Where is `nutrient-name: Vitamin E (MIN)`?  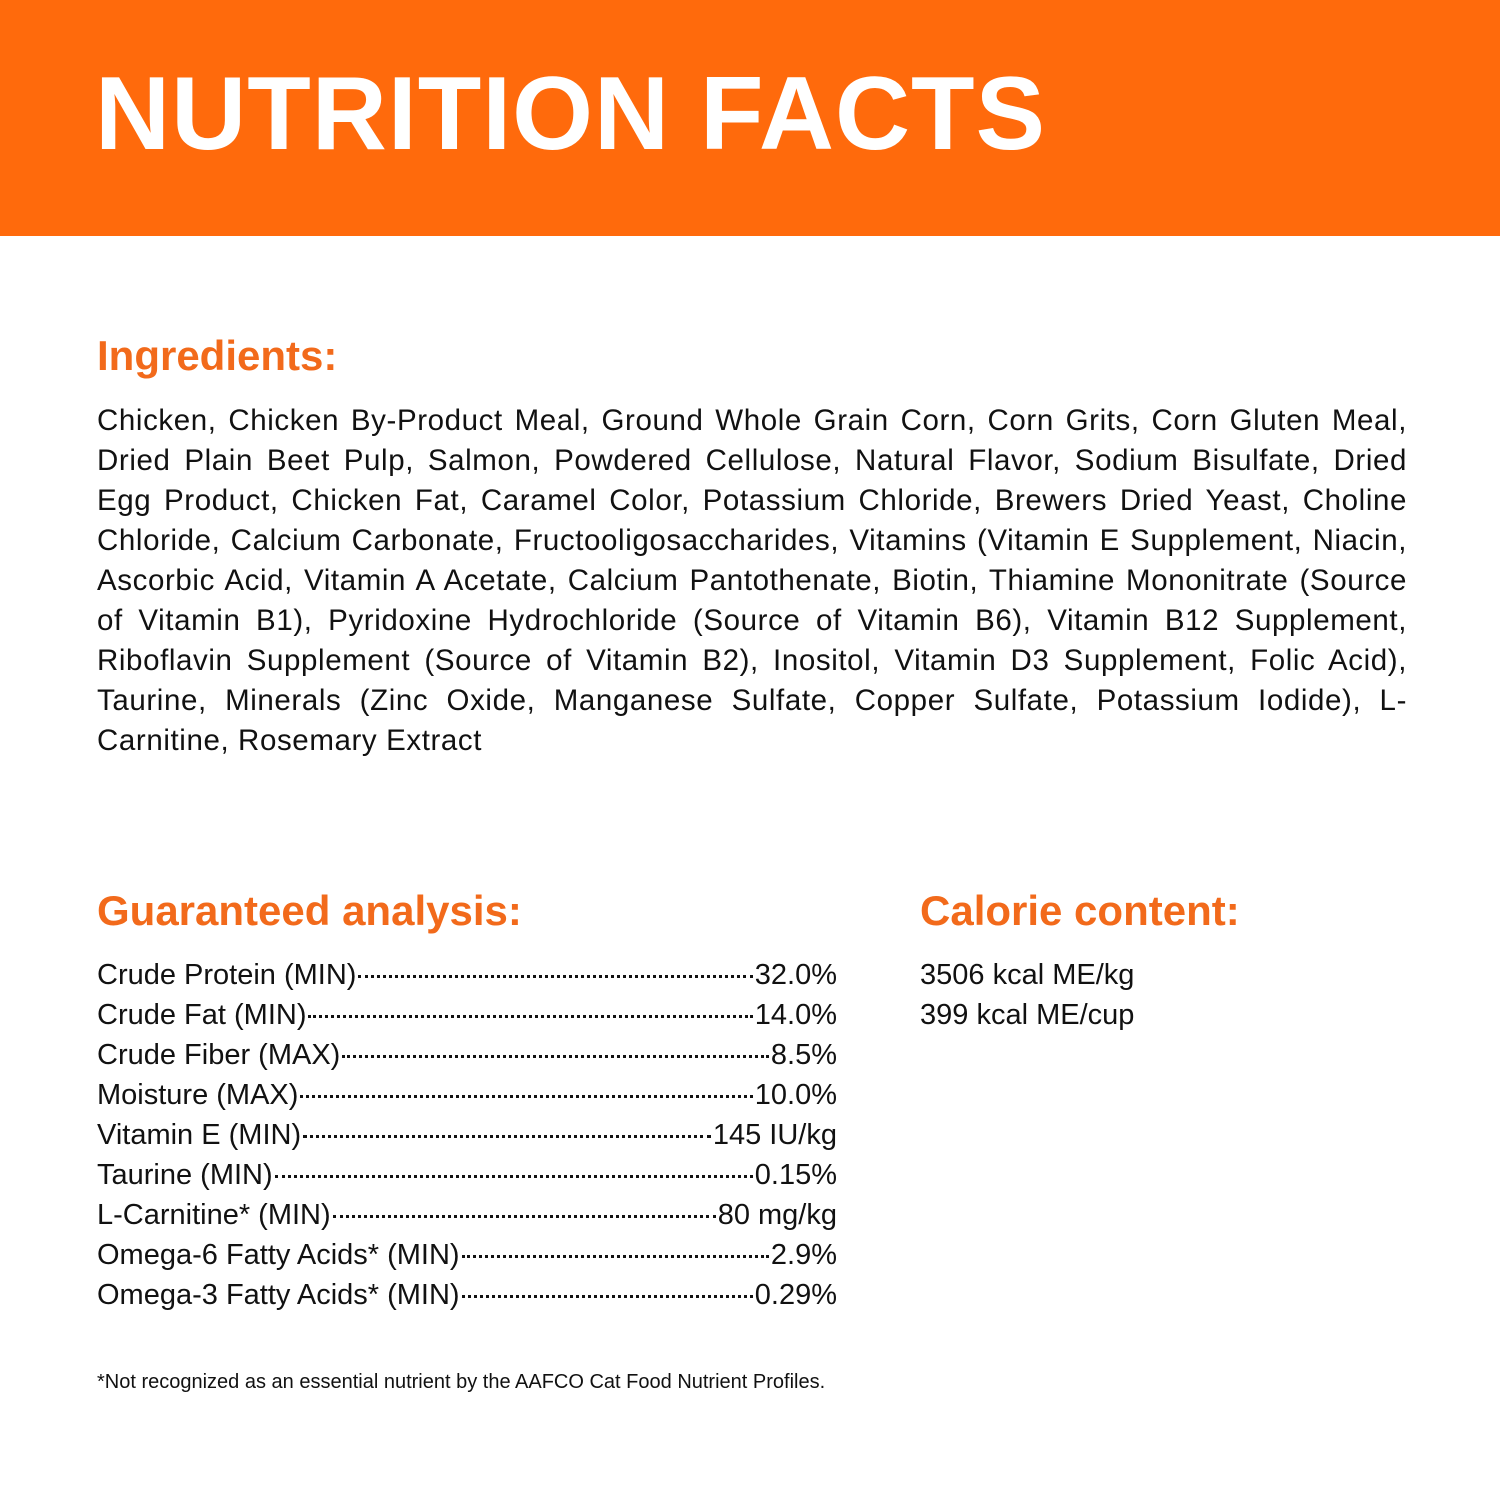 nutrient-name: Vitamin E (MIN) is located at coordinates (199, 1135).